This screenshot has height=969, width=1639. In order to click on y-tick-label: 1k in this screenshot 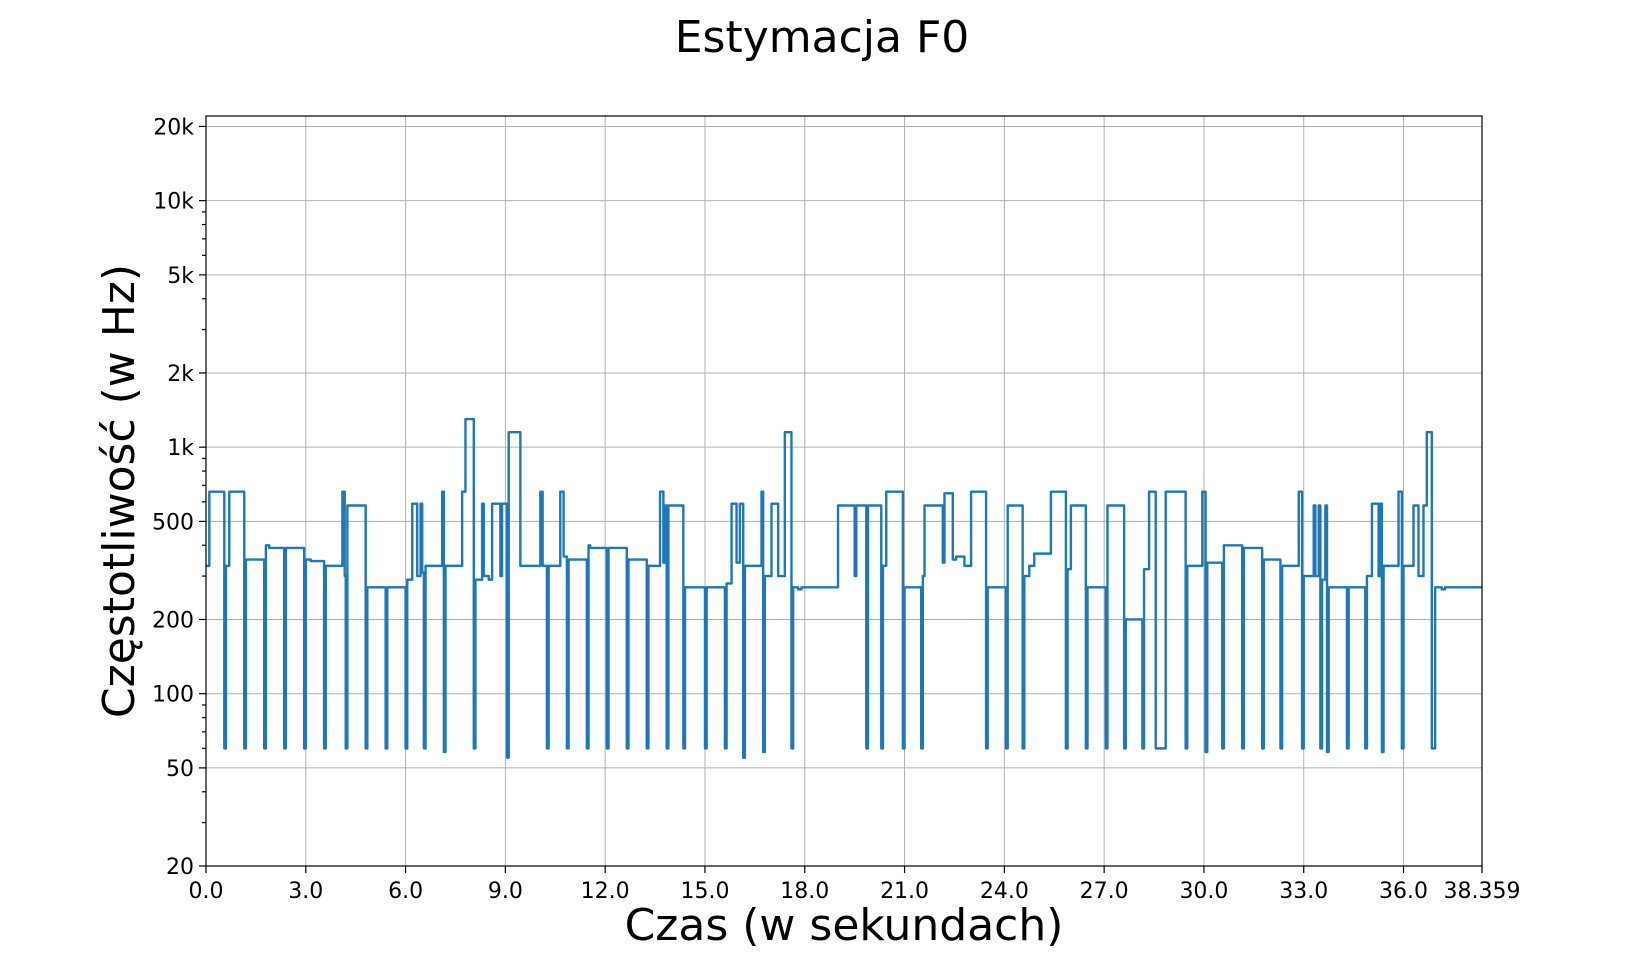, I will do `click(180, 448)`.